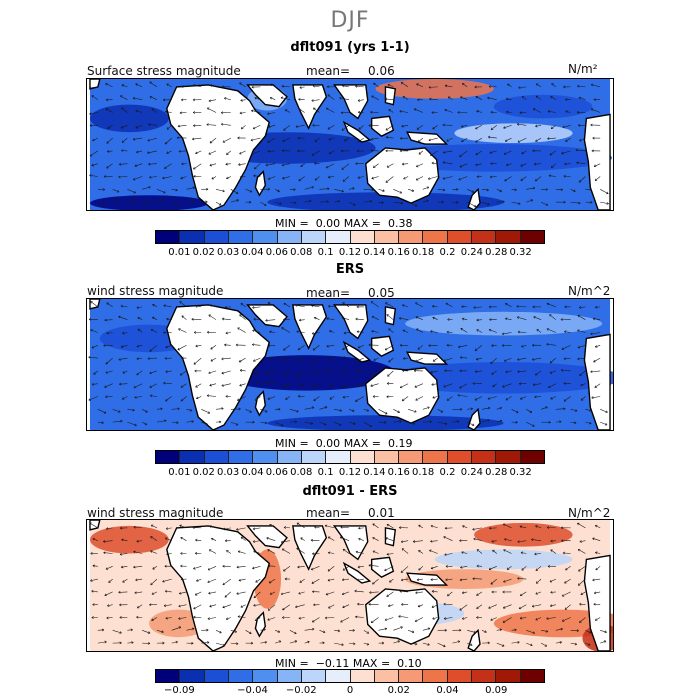 This screenshot has height=700, width=700. Describe the element at coordinates (350, 269) in the screenshot. I see `panel-2-title: ERS` at that location.